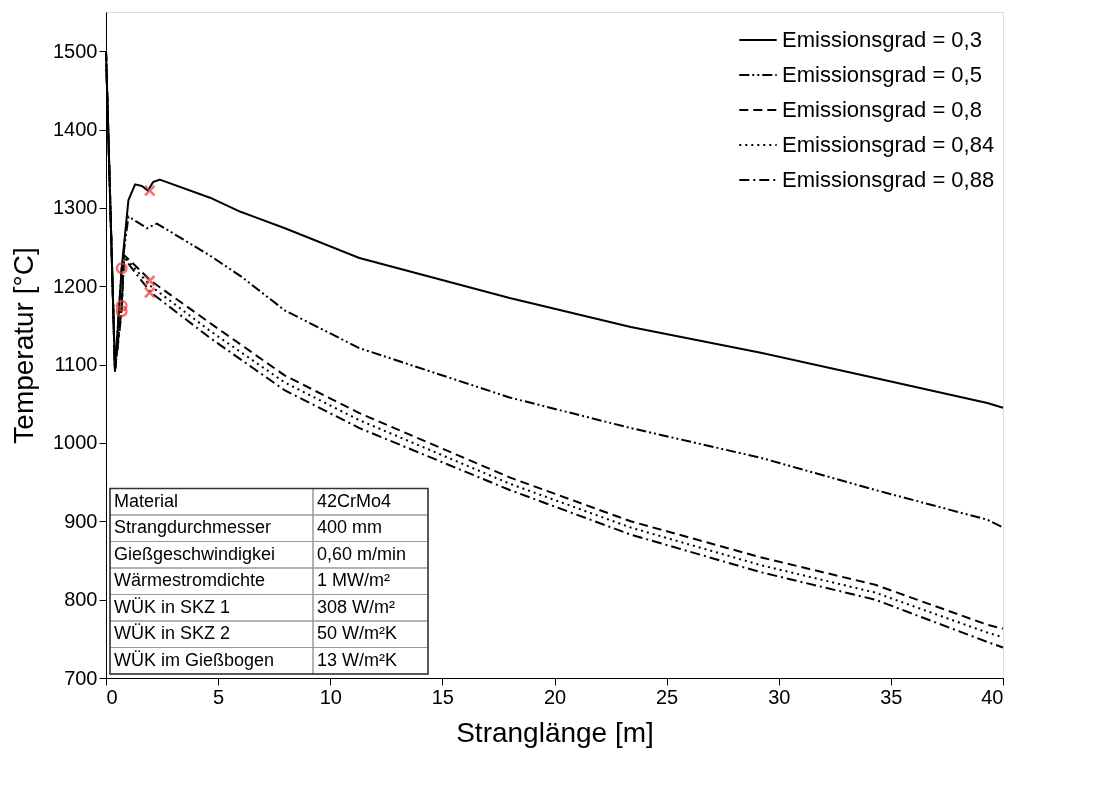  I want to click on y-tick-label: 1400, so click(75, 129).